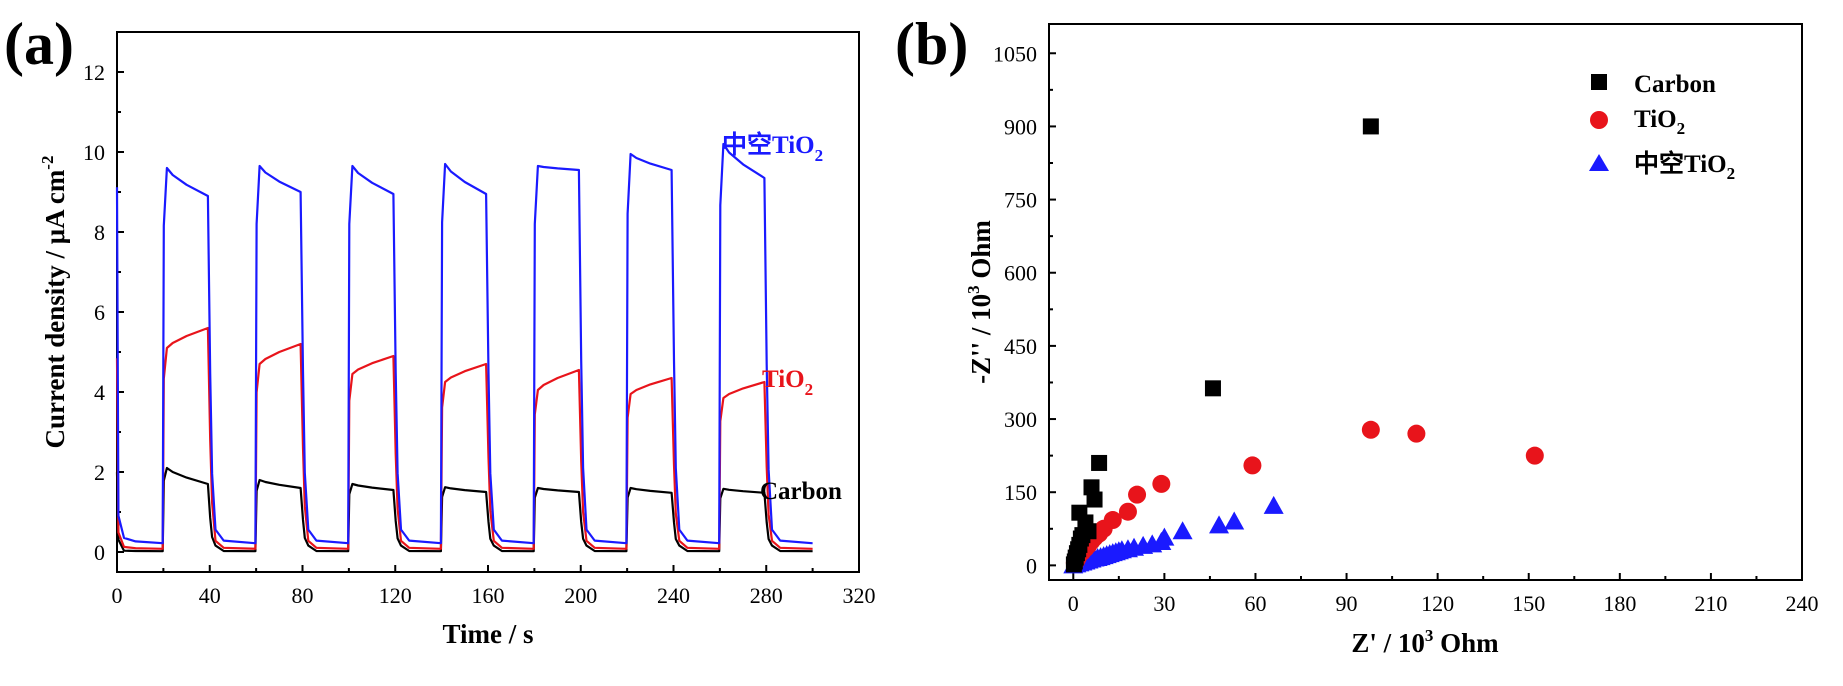 The image size is (1843, 686). Describe the element at coordinates (1528, 603) in the screenshot. I see `x-tick-label: 150` at that location.